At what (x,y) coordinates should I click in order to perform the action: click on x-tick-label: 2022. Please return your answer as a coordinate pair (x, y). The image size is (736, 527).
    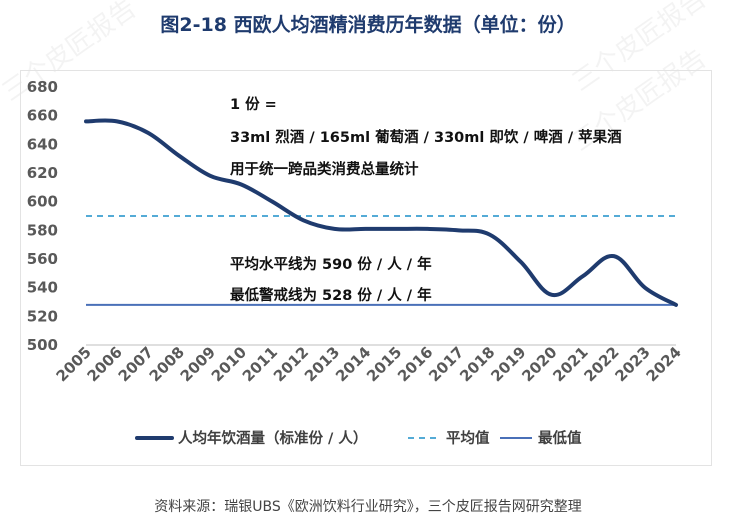
    Looking at the image, I should click on (601, 364).